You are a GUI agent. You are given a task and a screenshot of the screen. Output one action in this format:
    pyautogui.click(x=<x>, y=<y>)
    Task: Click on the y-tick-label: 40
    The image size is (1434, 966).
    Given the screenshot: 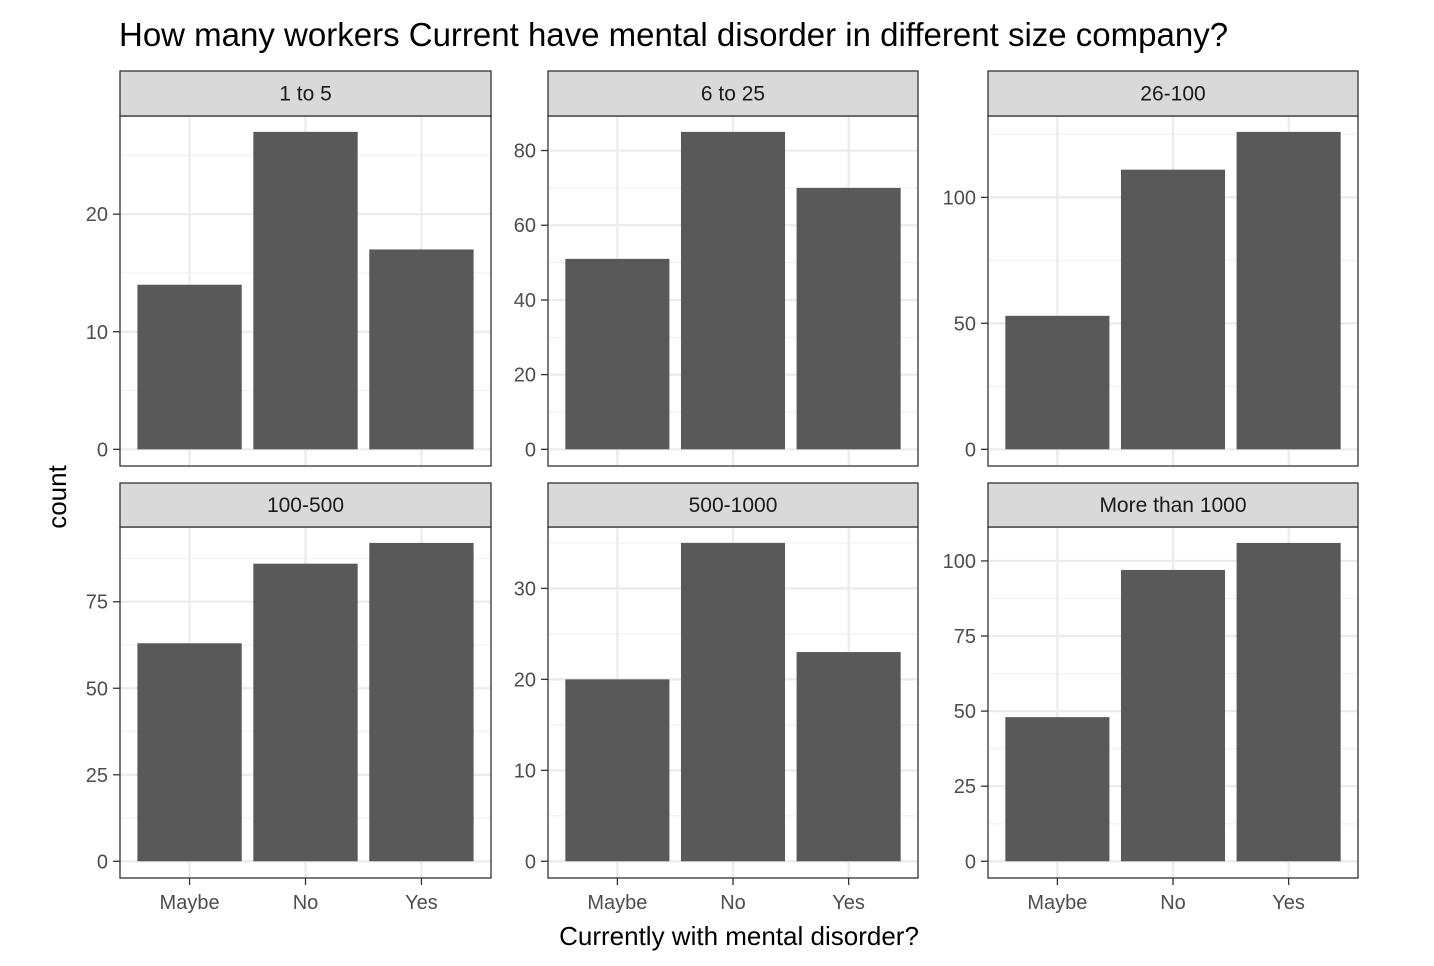 What is the action you would take?
    pyautogui.click(x=525, y=301)
    